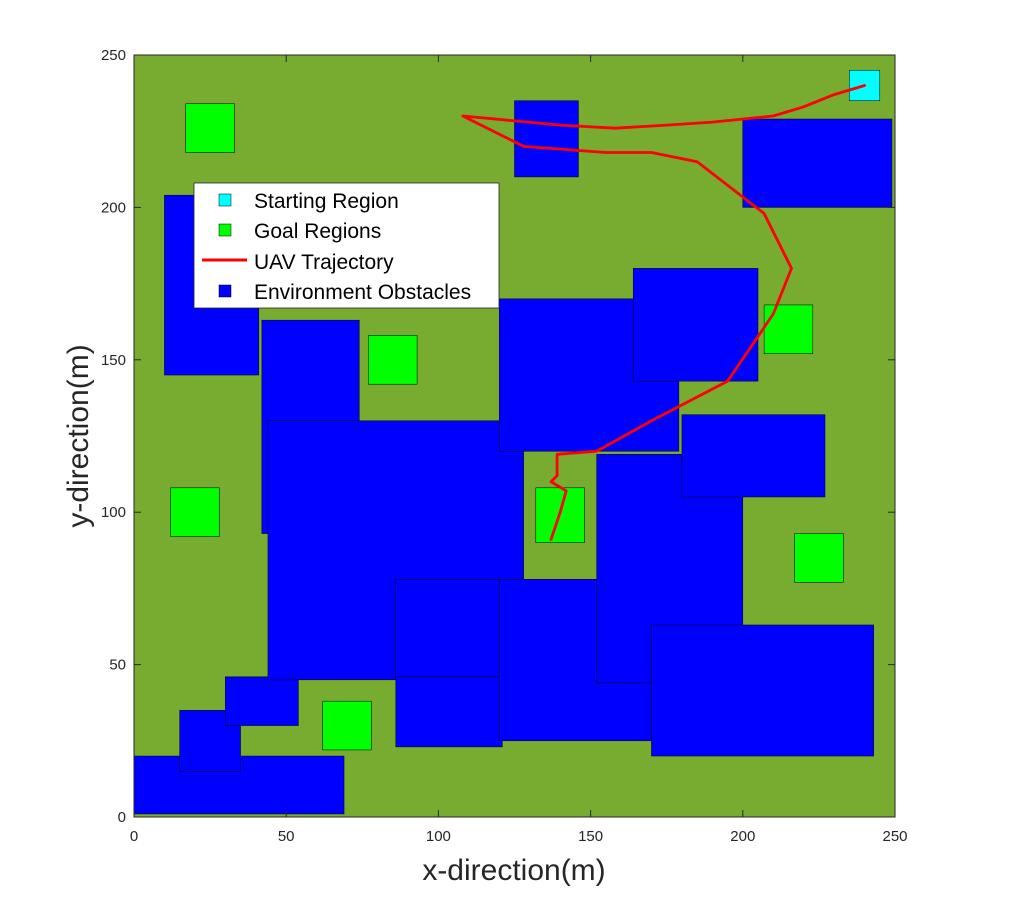  What do you see at coordinates (225, 230) in the screenshot?
I see `legend-marker-goal-regions` at bounding box center [225, 230].